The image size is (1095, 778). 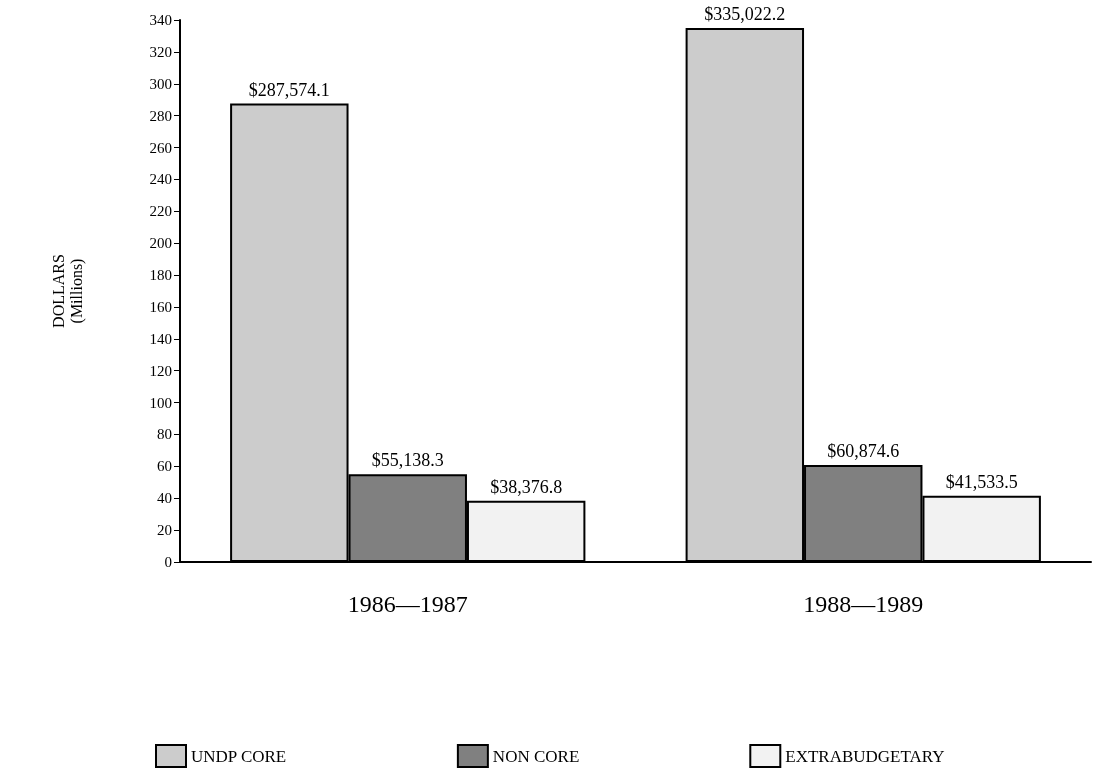 I want to click on y-tick-label: 180, so click(x=160, y=275).